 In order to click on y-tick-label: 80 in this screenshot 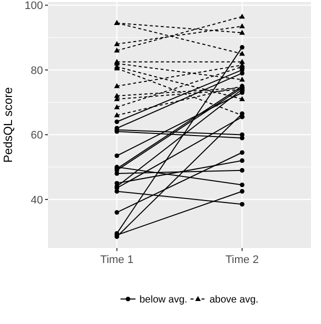, I will do `click(36, 70)`.